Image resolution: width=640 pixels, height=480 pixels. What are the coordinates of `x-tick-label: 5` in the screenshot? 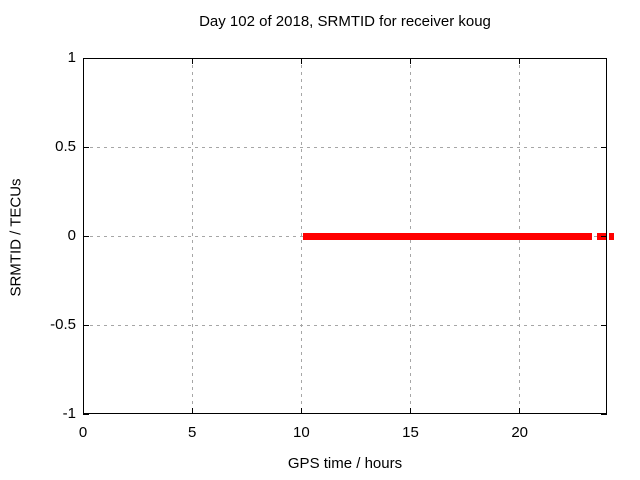 It's located at (192, 432).